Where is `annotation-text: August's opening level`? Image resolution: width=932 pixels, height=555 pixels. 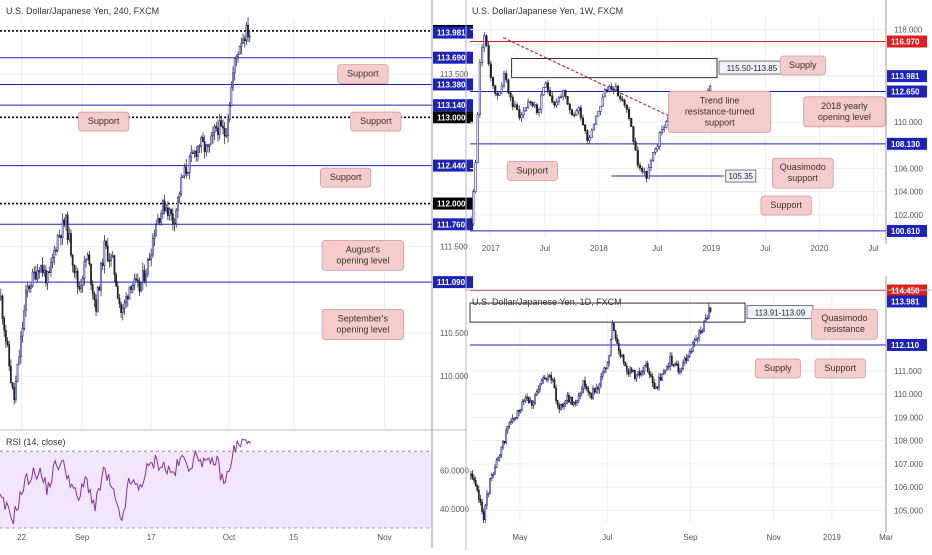
annotation-text: August's opening level is located at coordinates (362, 254).